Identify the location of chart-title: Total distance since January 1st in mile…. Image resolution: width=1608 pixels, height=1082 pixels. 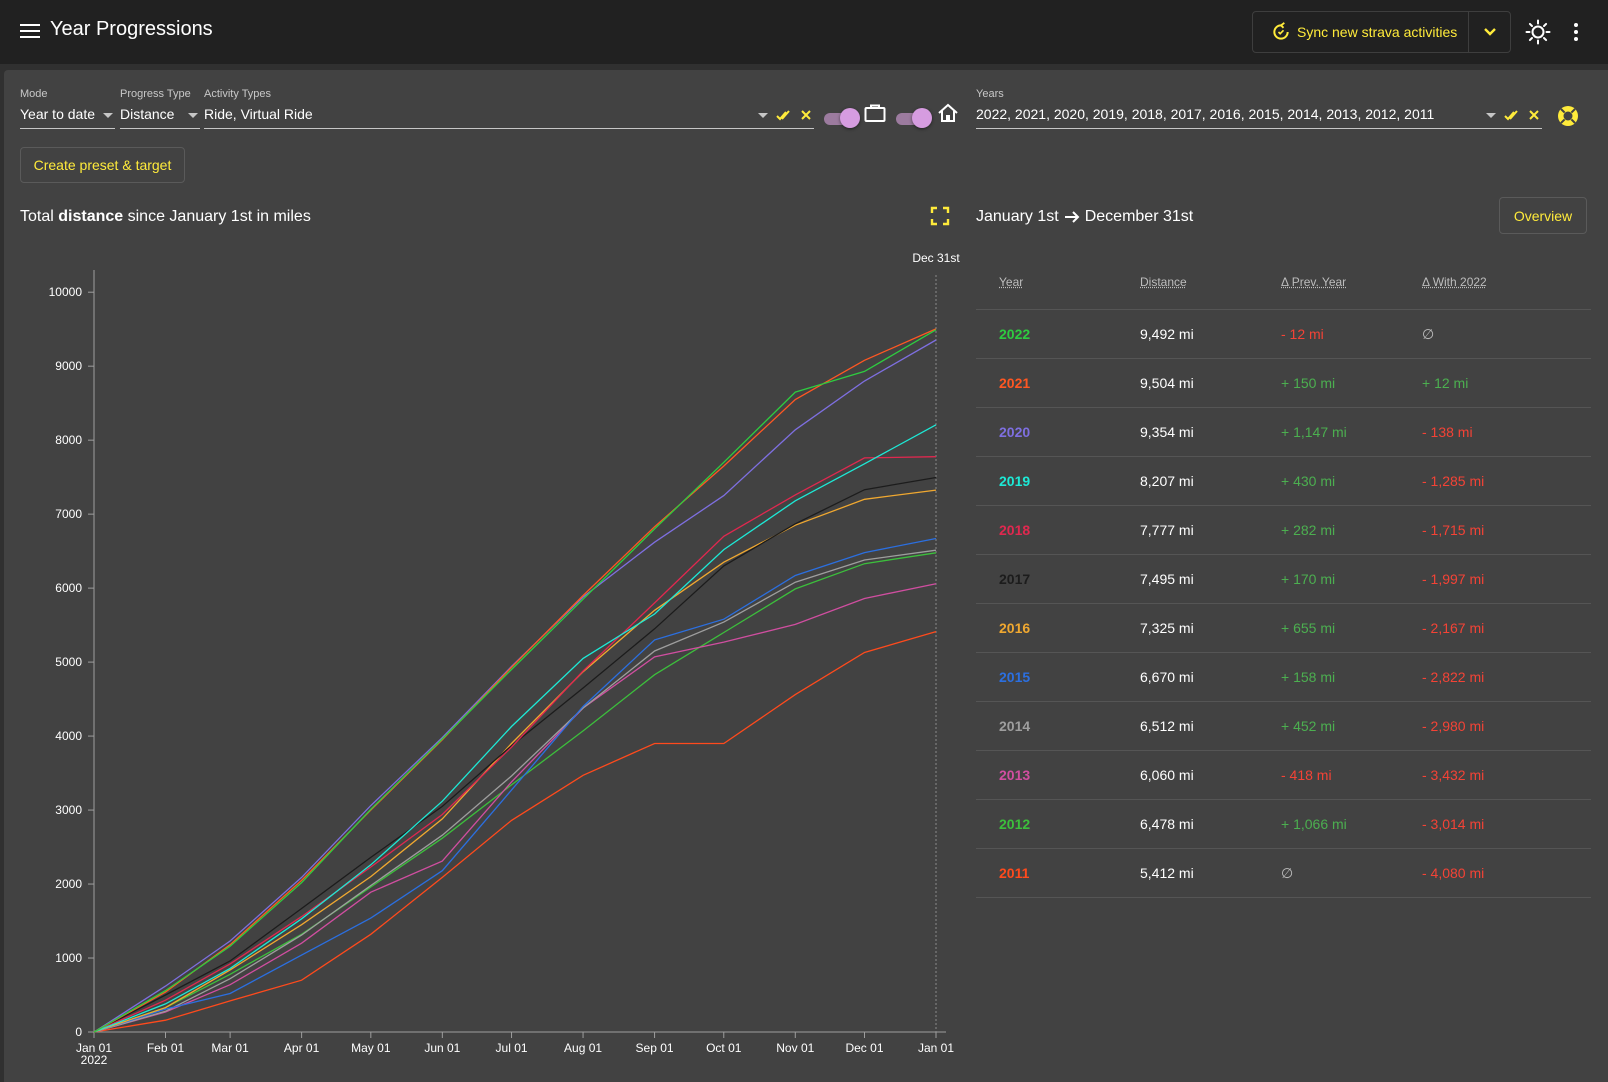
(165, 216).